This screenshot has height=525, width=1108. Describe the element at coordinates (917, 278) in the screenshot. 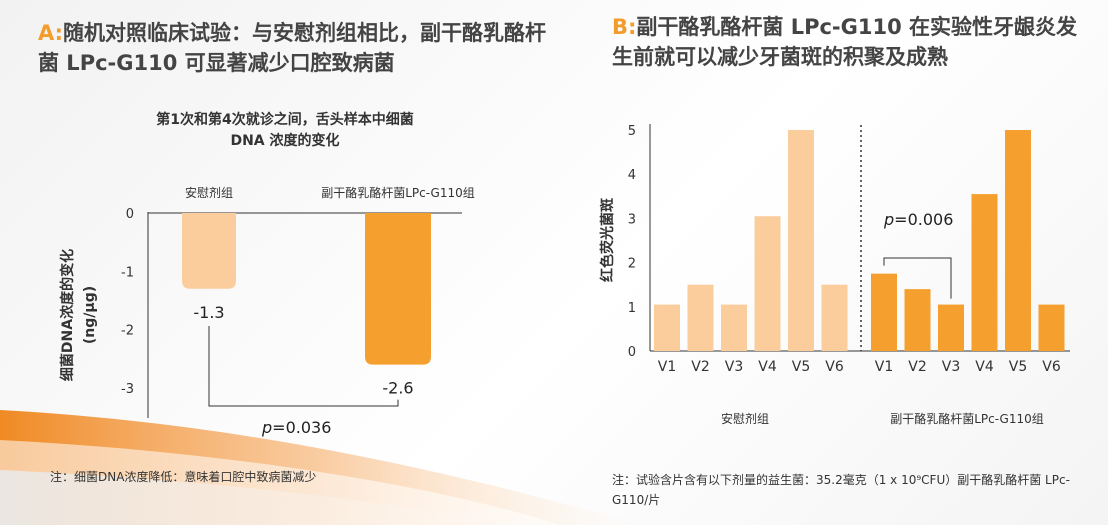

I see `chart-b-significance-bracket` at that location.